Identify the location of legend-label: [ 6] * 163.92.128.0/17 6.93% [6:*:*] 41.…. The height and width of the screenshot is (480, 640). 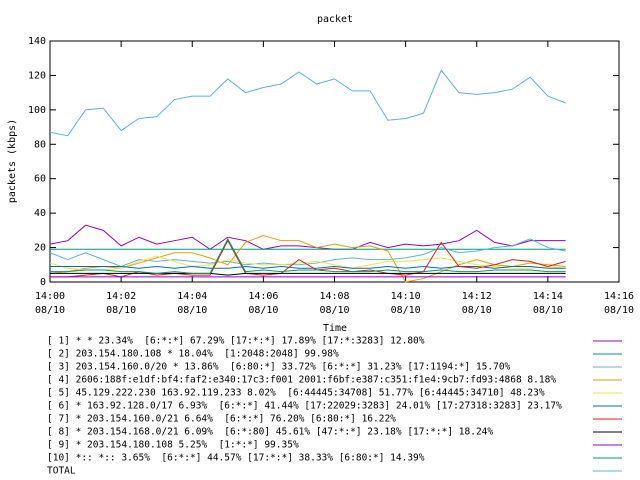
(304, 406).